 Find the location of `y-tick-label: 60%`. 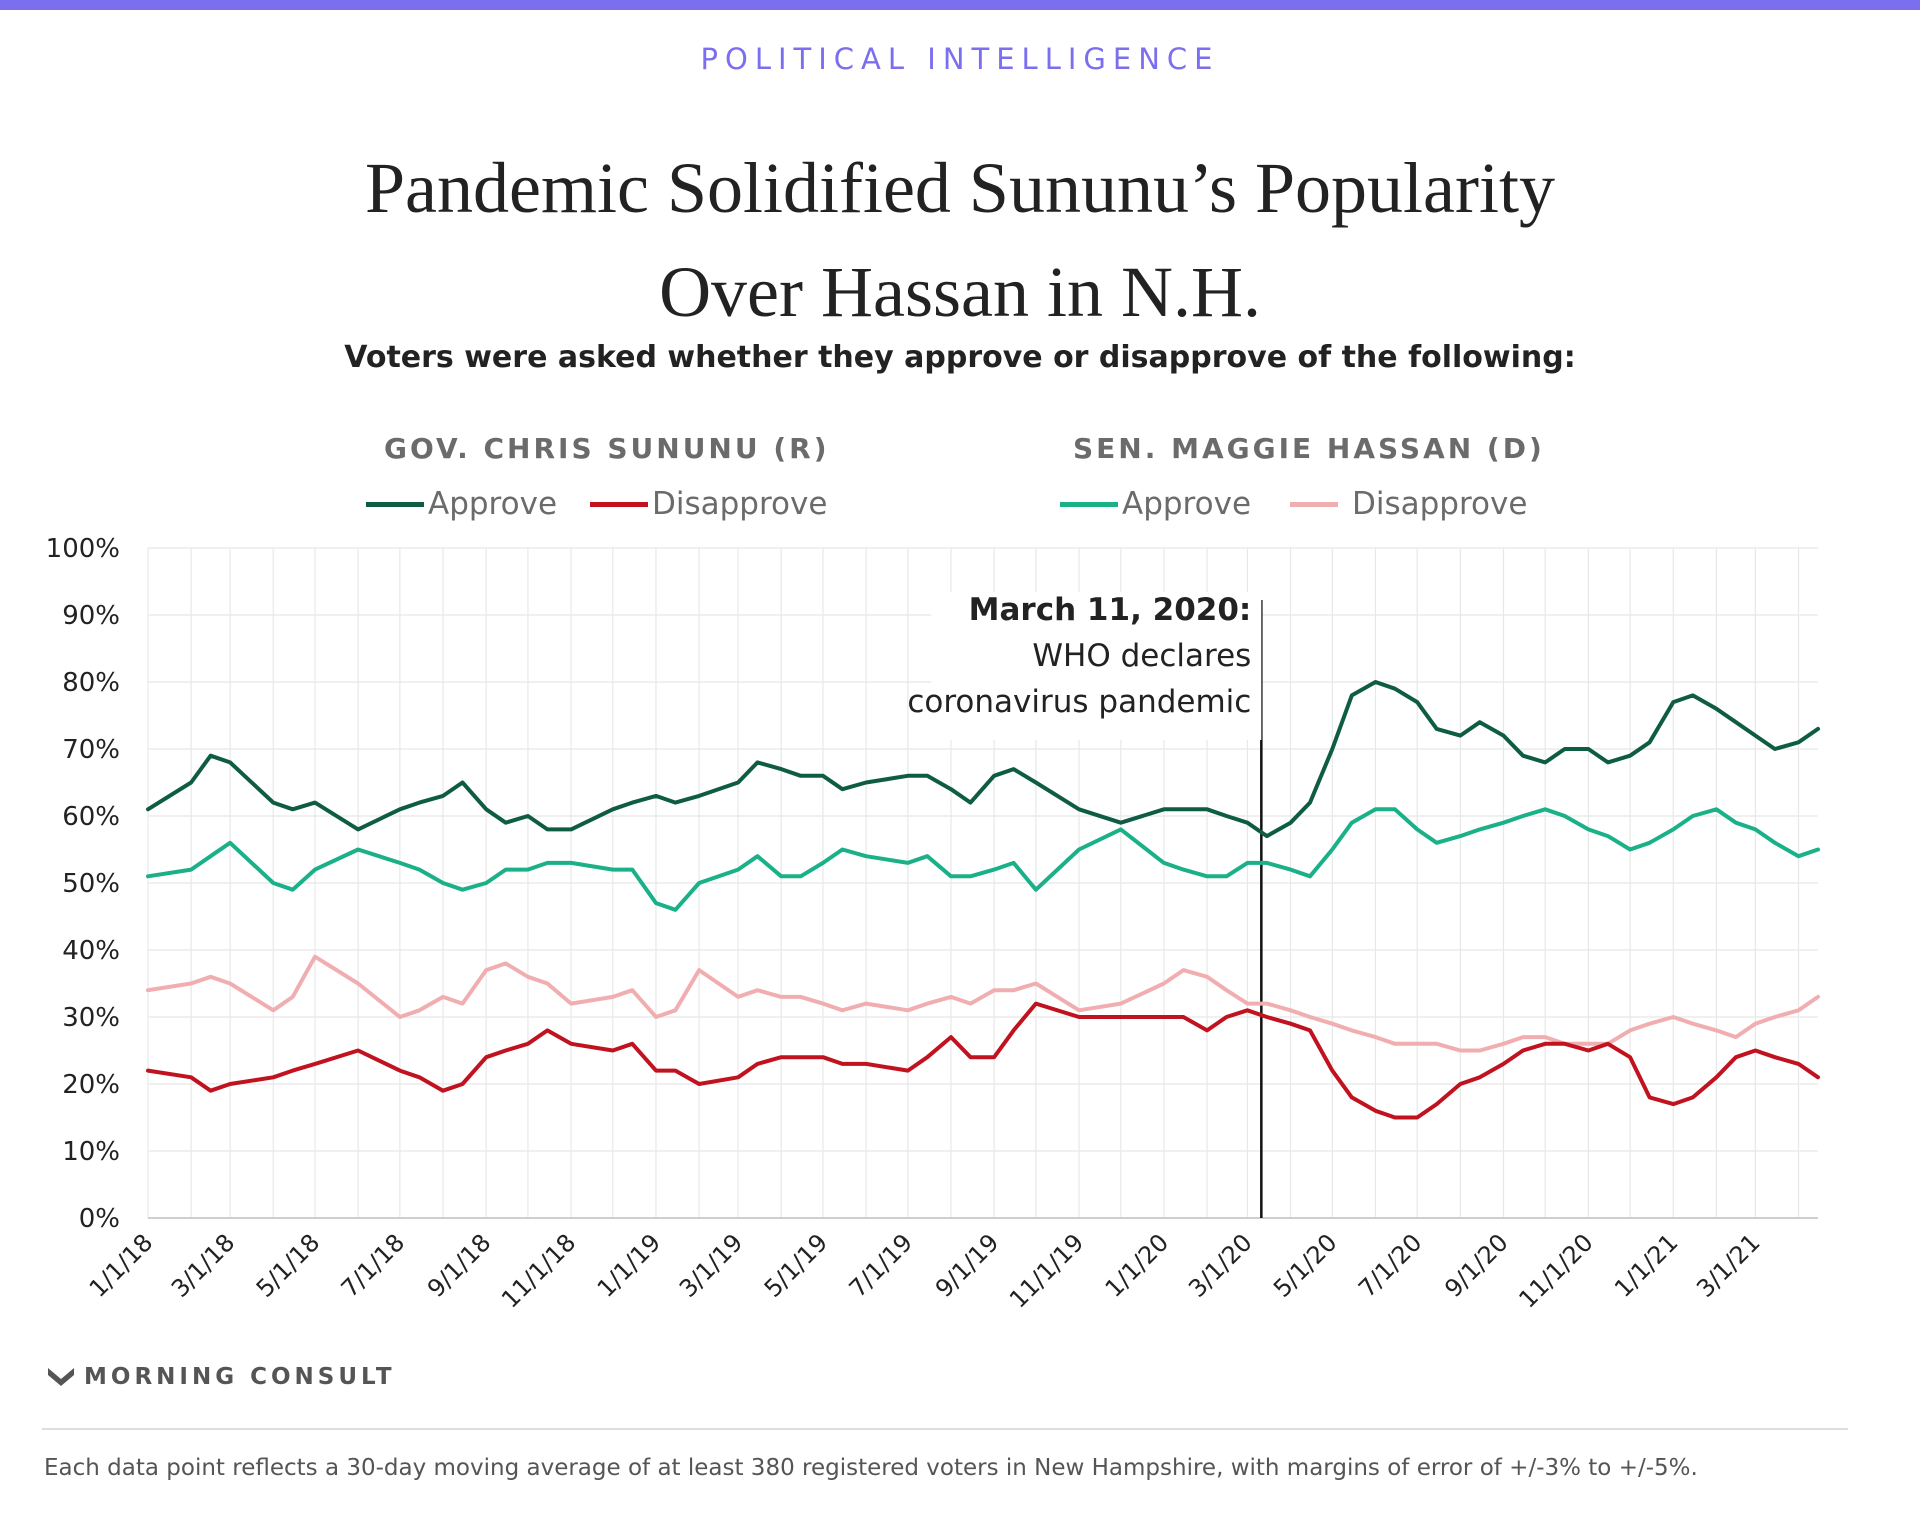

y-tick-label: 60% is located at coordinates (91, 817).